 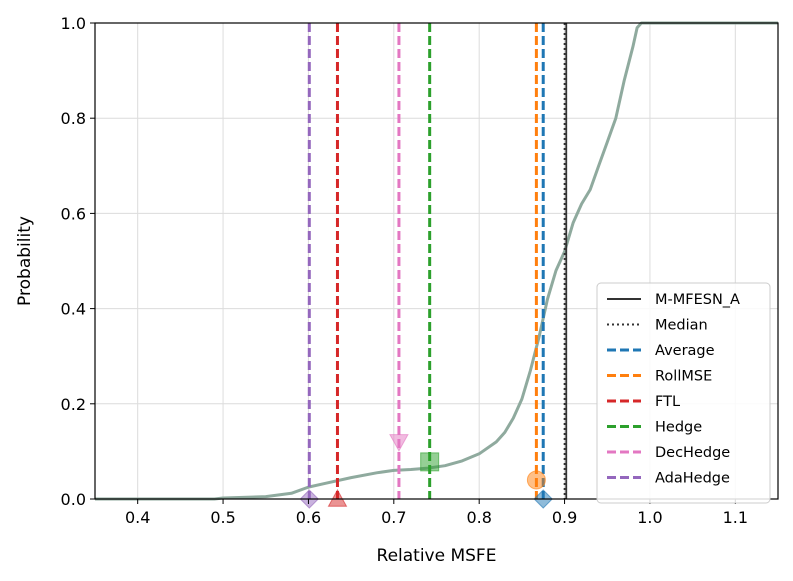 What do you see at coordinates (692, 479) in the screenshot?
I see `legend-label: AdaHedge` at bounding box center [692, 479].